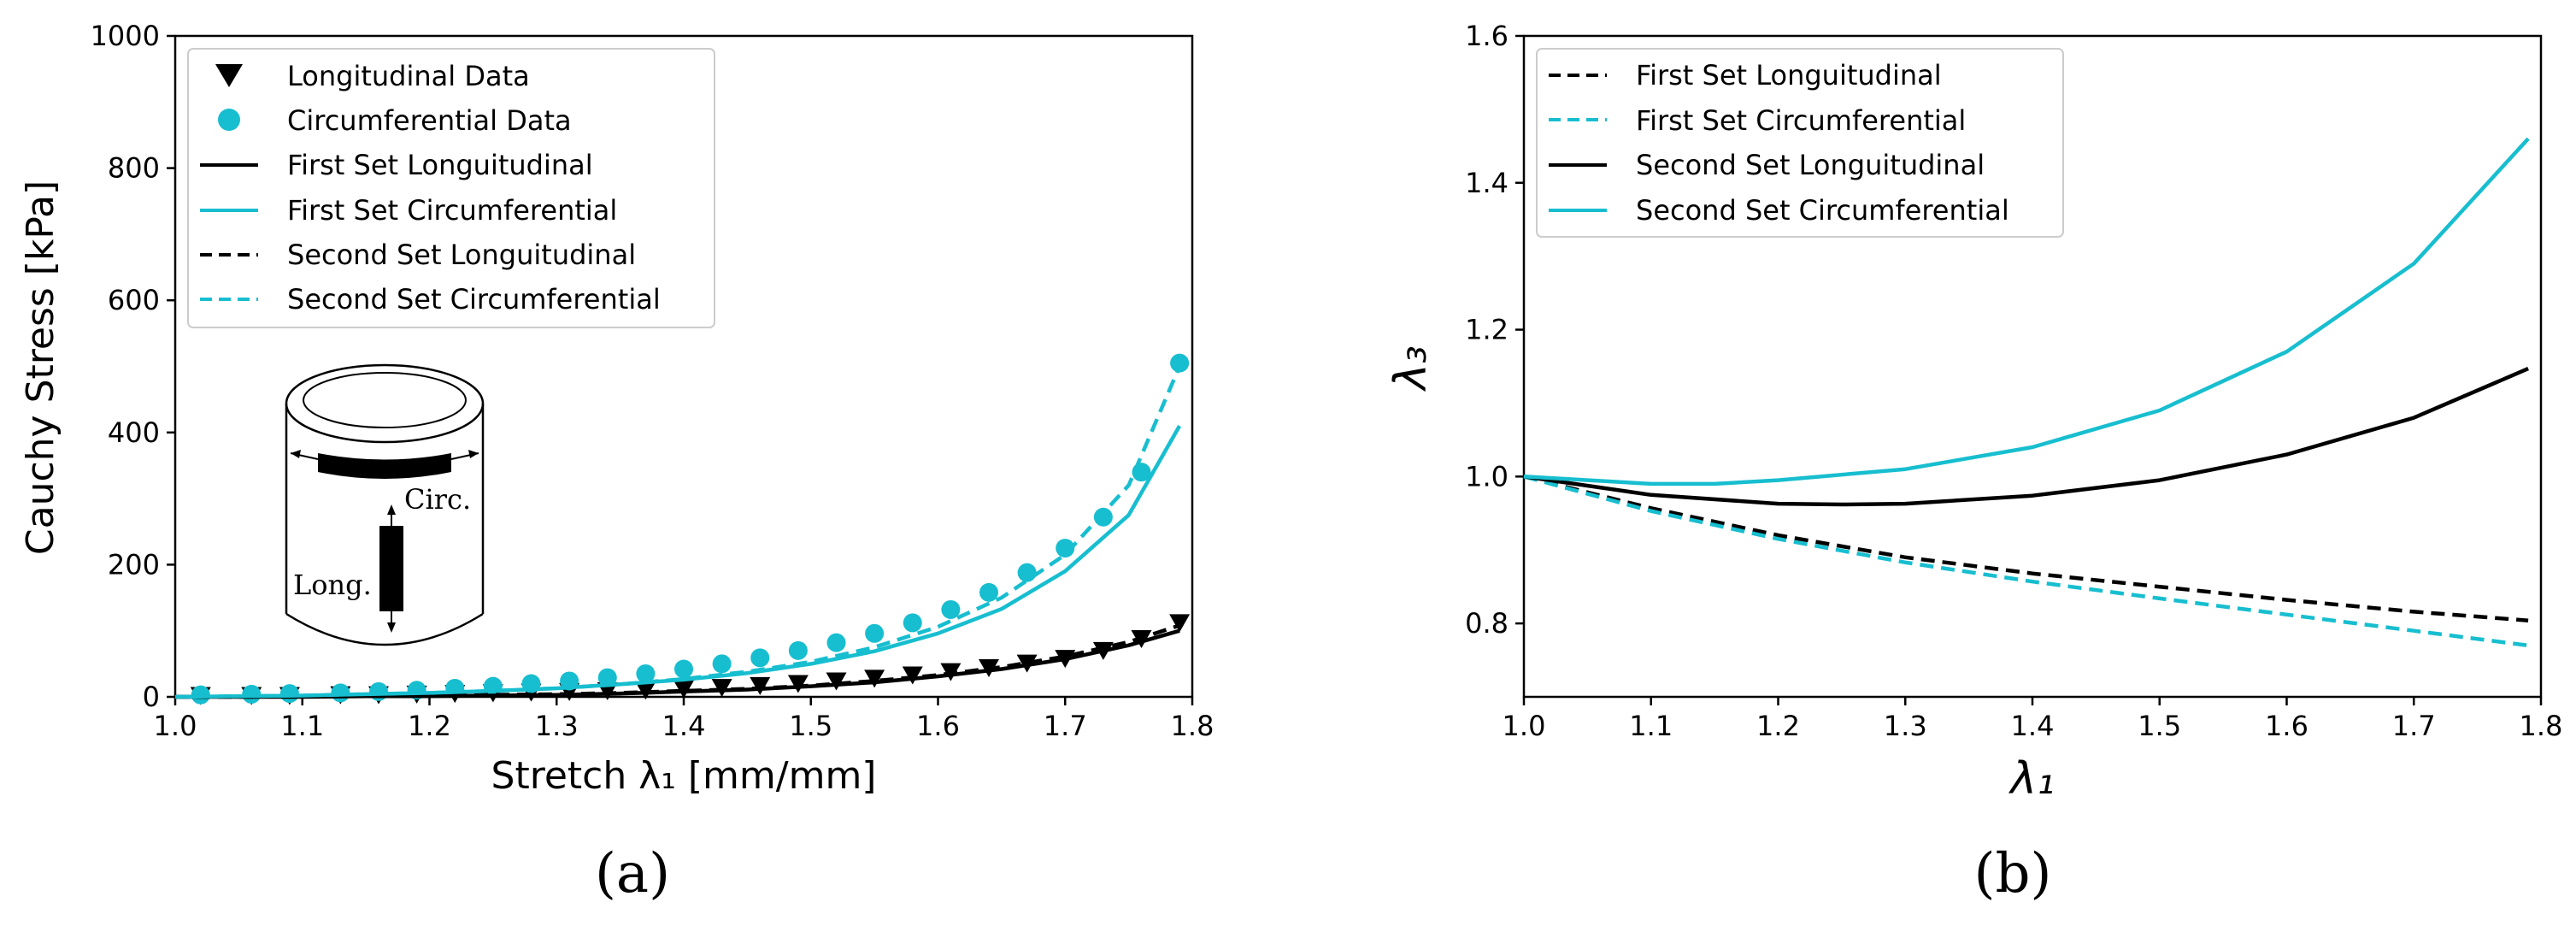  What do you see at coordinates (391, 627) in the screenshot?
I see `long-arrowhead-down` at bounding box center [391, 627].